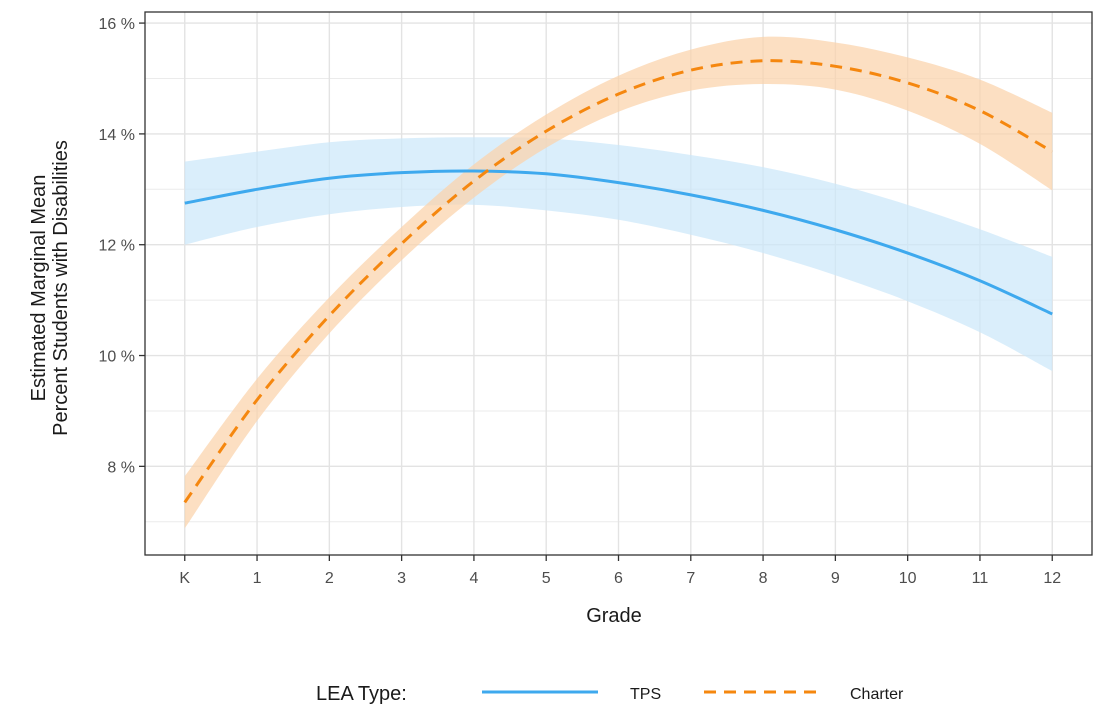  Describe the element at coordinates (39, 288) in the screenshot. I see `y-axis-title-line-1: Estimated Marginal Mean` at that location.